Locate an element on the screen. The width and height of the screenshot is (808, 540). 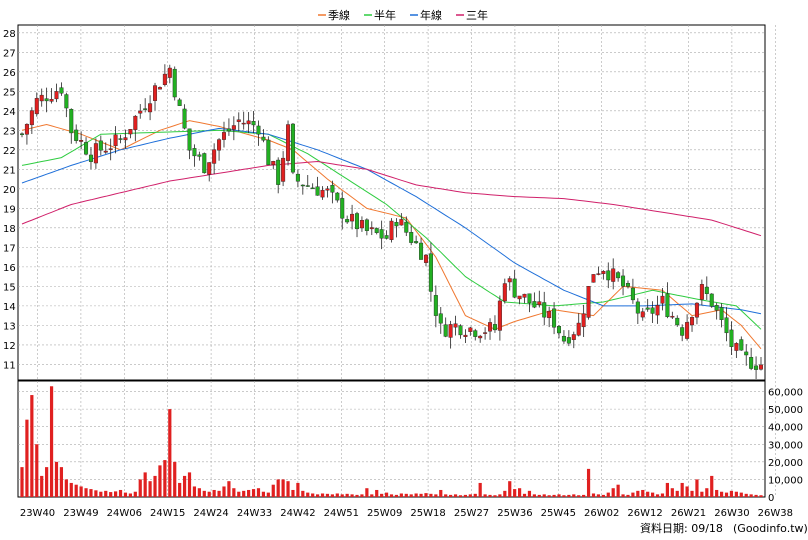
price-tick-label: 18 is located at coordinates (9, 229).